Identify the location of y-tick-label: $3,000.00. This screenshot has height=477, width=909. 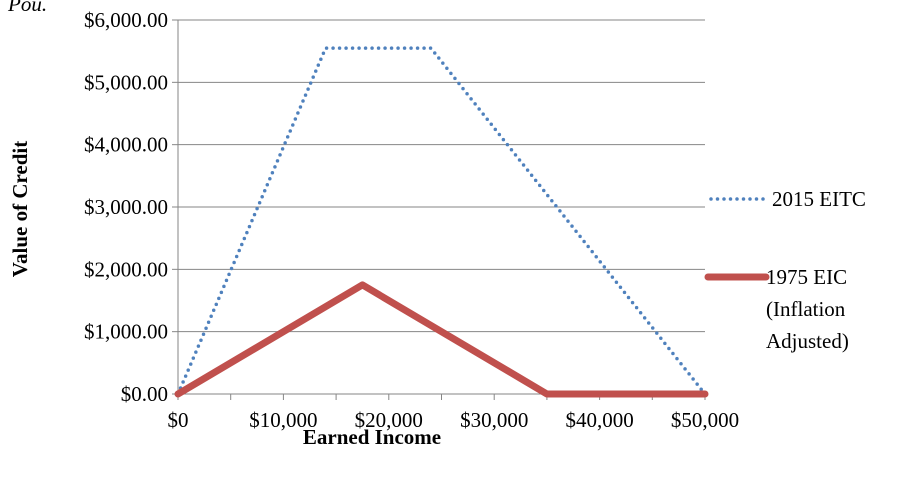
(126, 207).